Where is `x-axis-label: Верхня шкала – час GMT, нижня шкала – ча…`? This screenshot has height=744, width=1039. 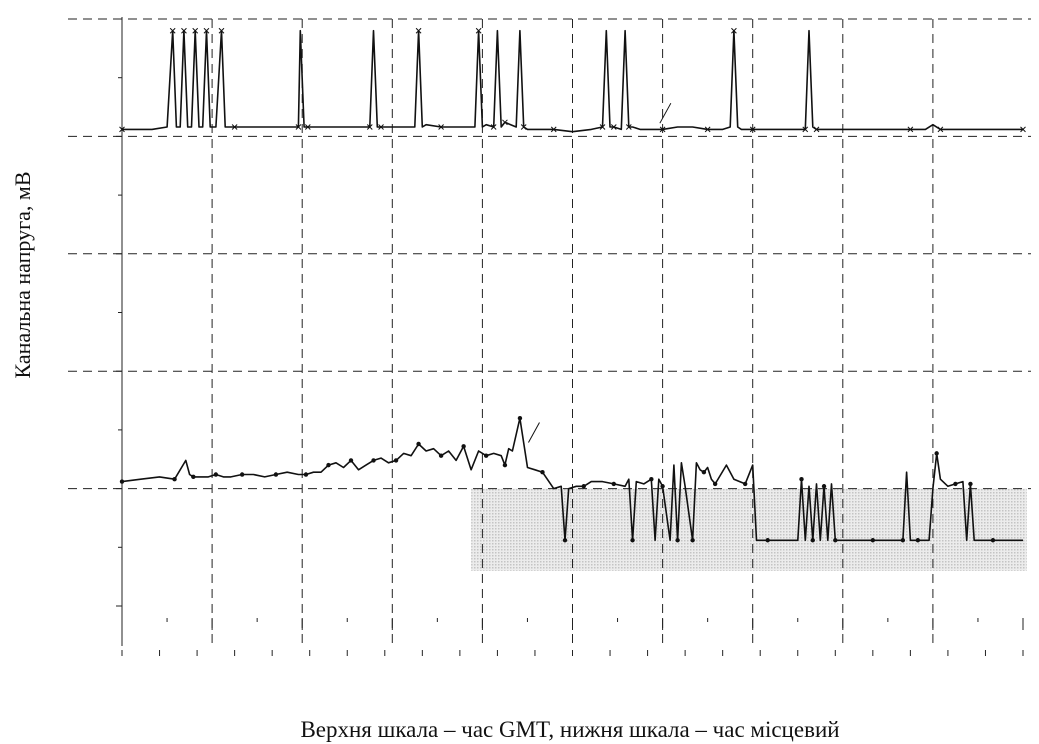
x-axis-label: Верхня шкала – час GMT, нижня шкала – ча… is located at coordinates (569, 729).